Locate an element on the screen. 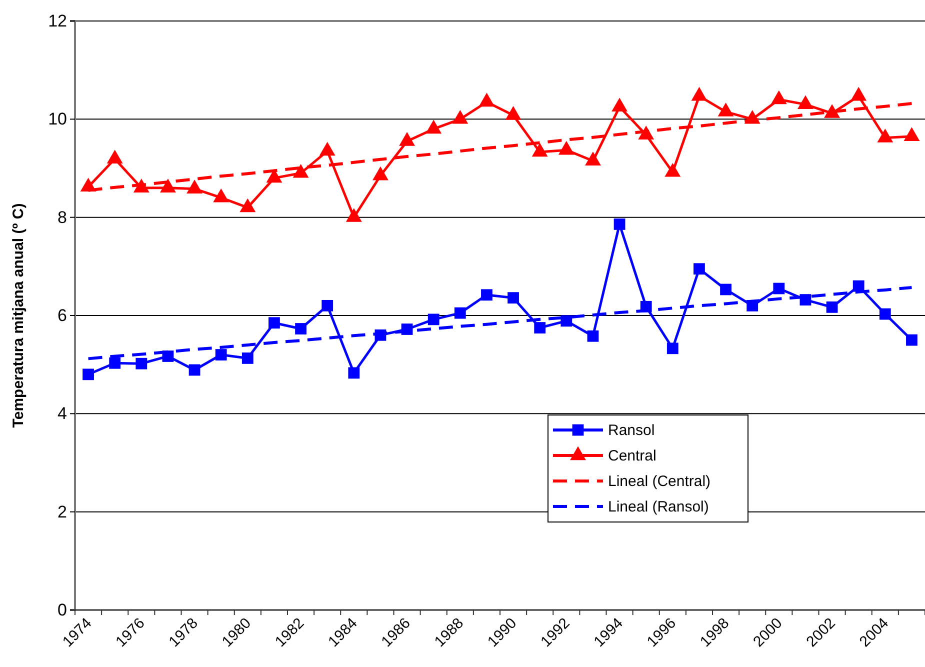  legend-label: Ransol is located at coordinates (631, 430).